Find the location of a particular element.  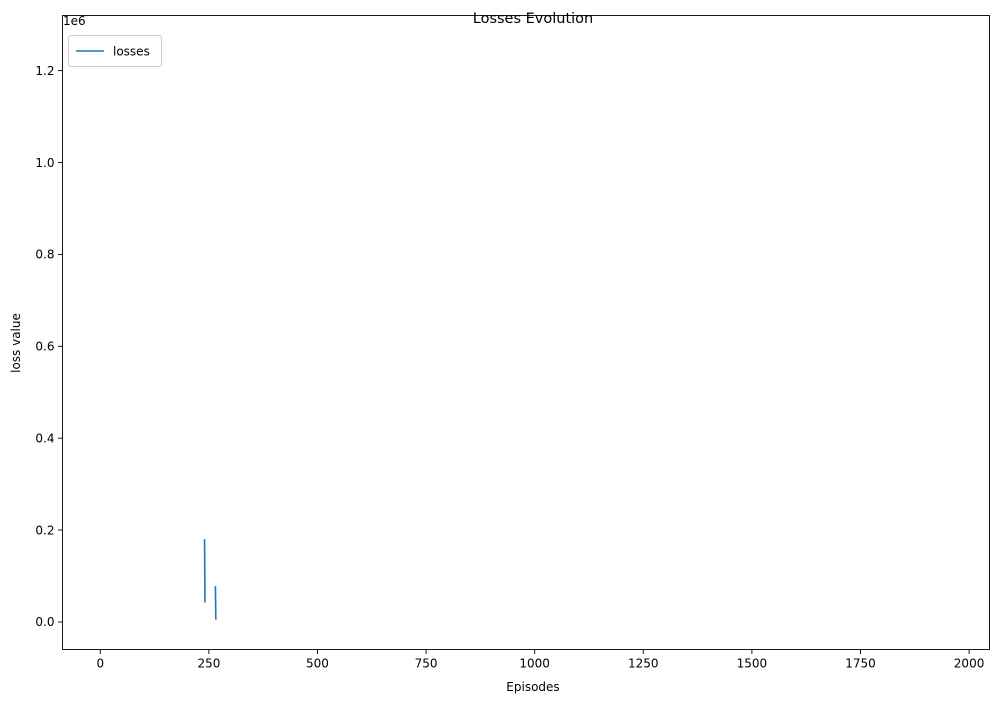

x-tick-label: 1750 is located at coordinates (860, 664).